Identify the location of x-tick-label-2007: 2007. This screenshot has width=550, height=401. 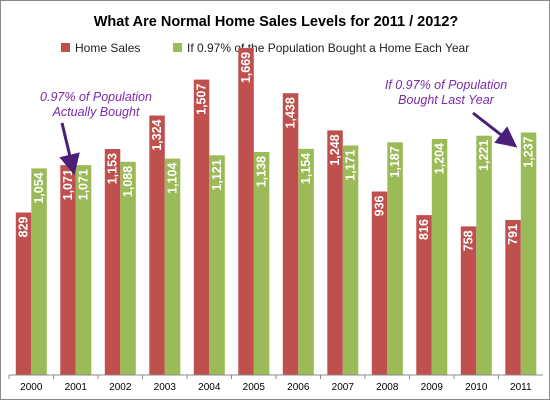
(343, 387).